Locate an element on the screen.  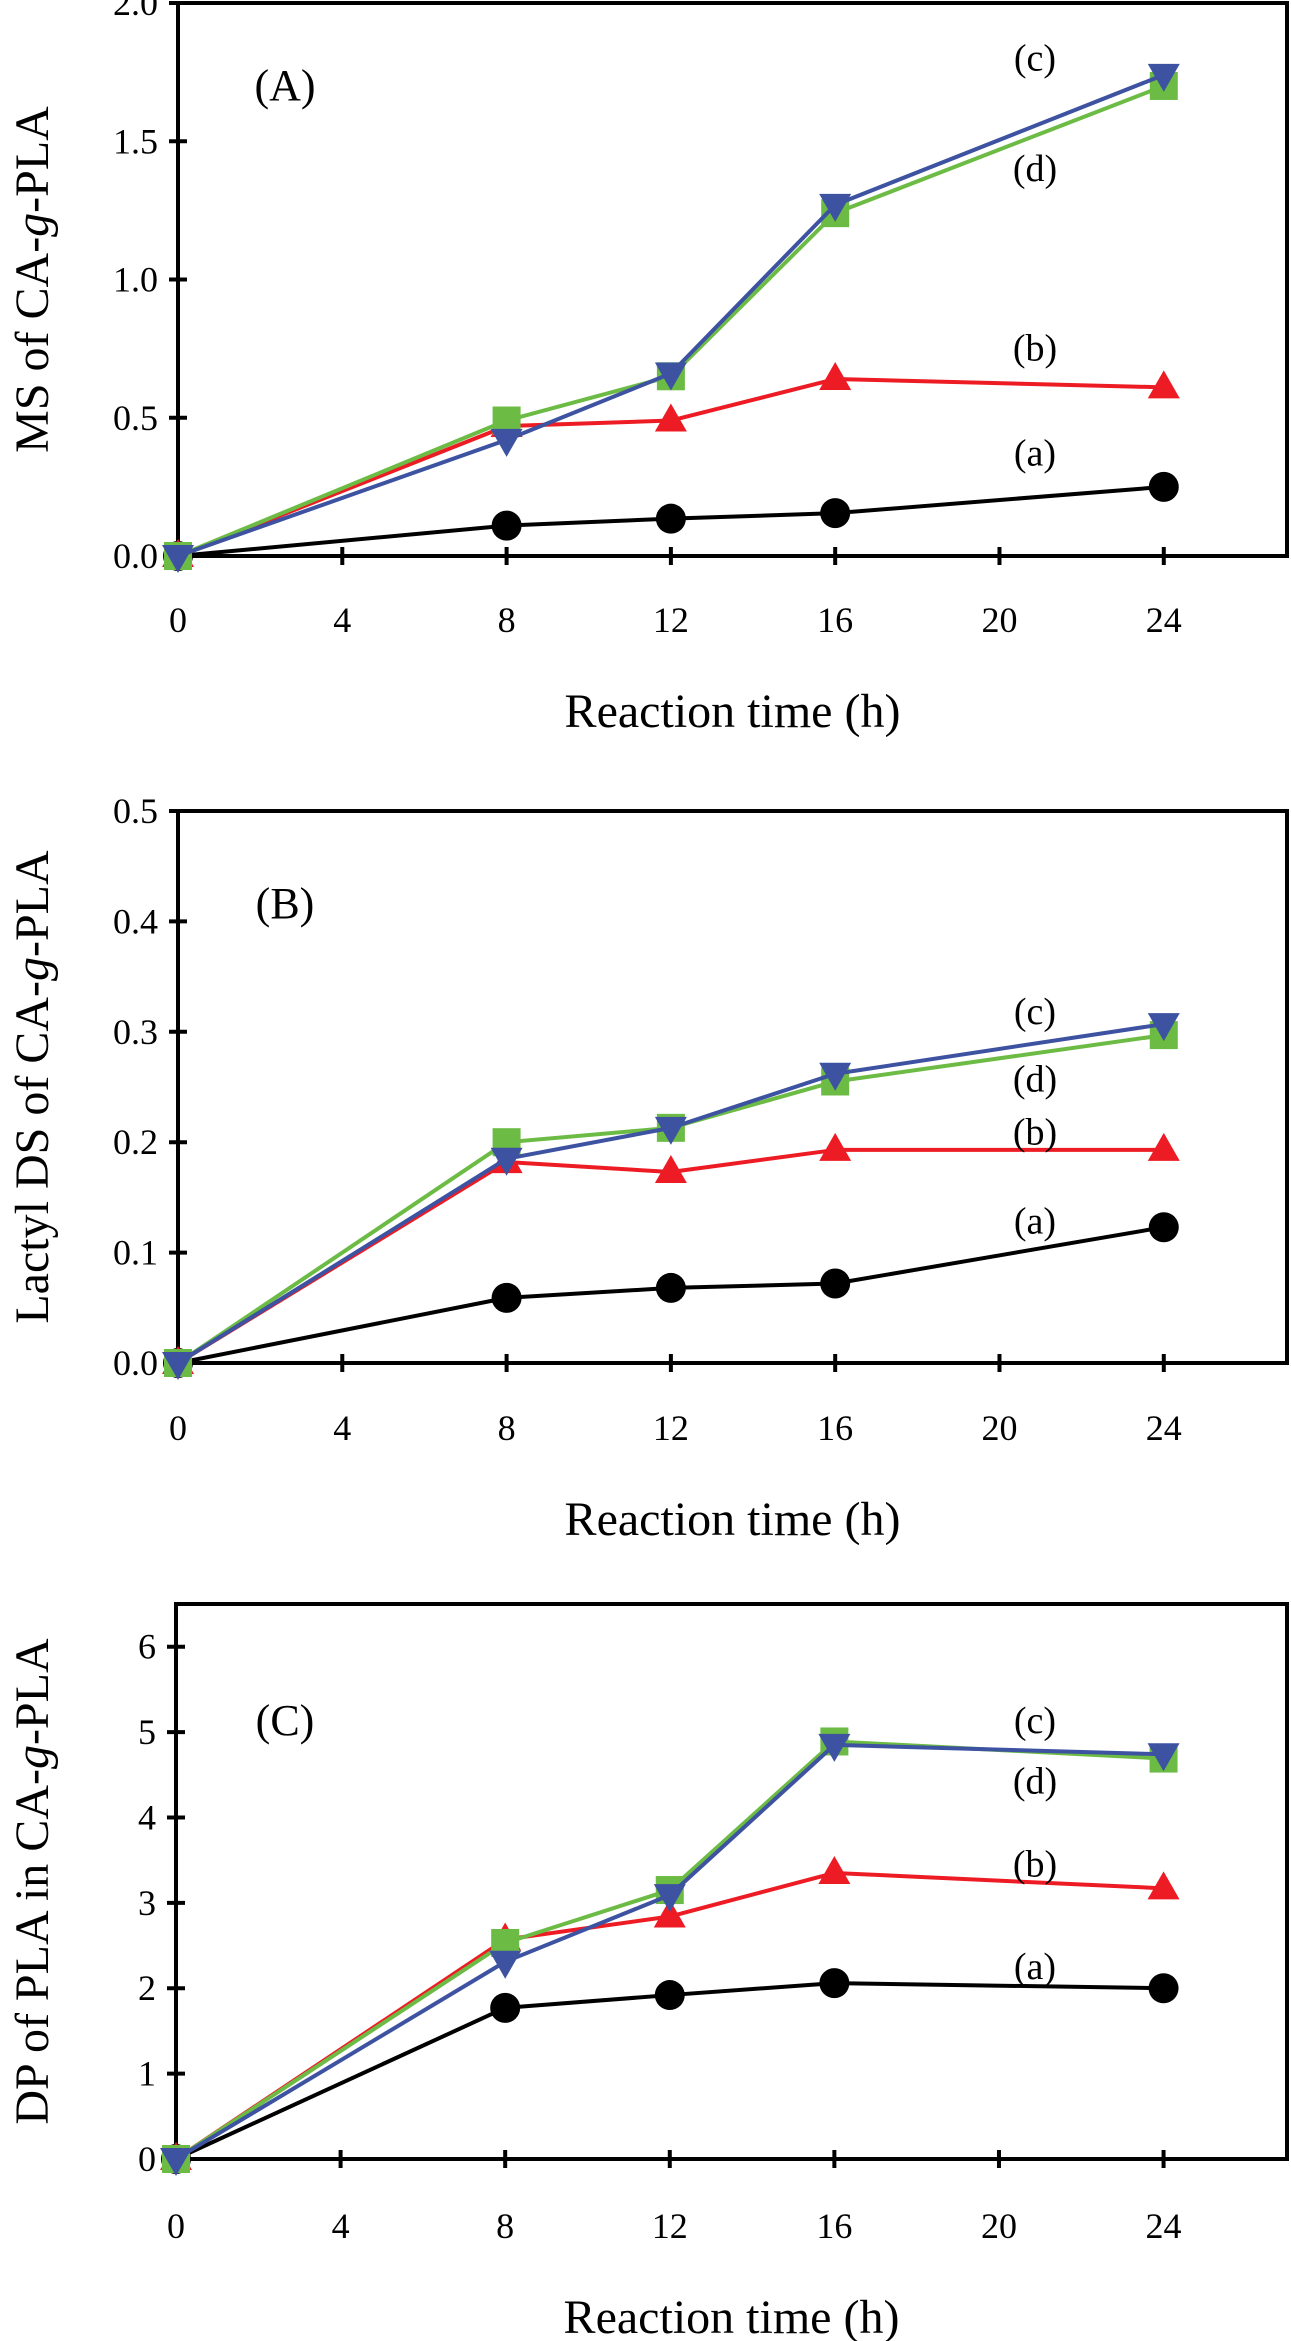
y-tick-label: 0 is located at coordinates (147, 2159).